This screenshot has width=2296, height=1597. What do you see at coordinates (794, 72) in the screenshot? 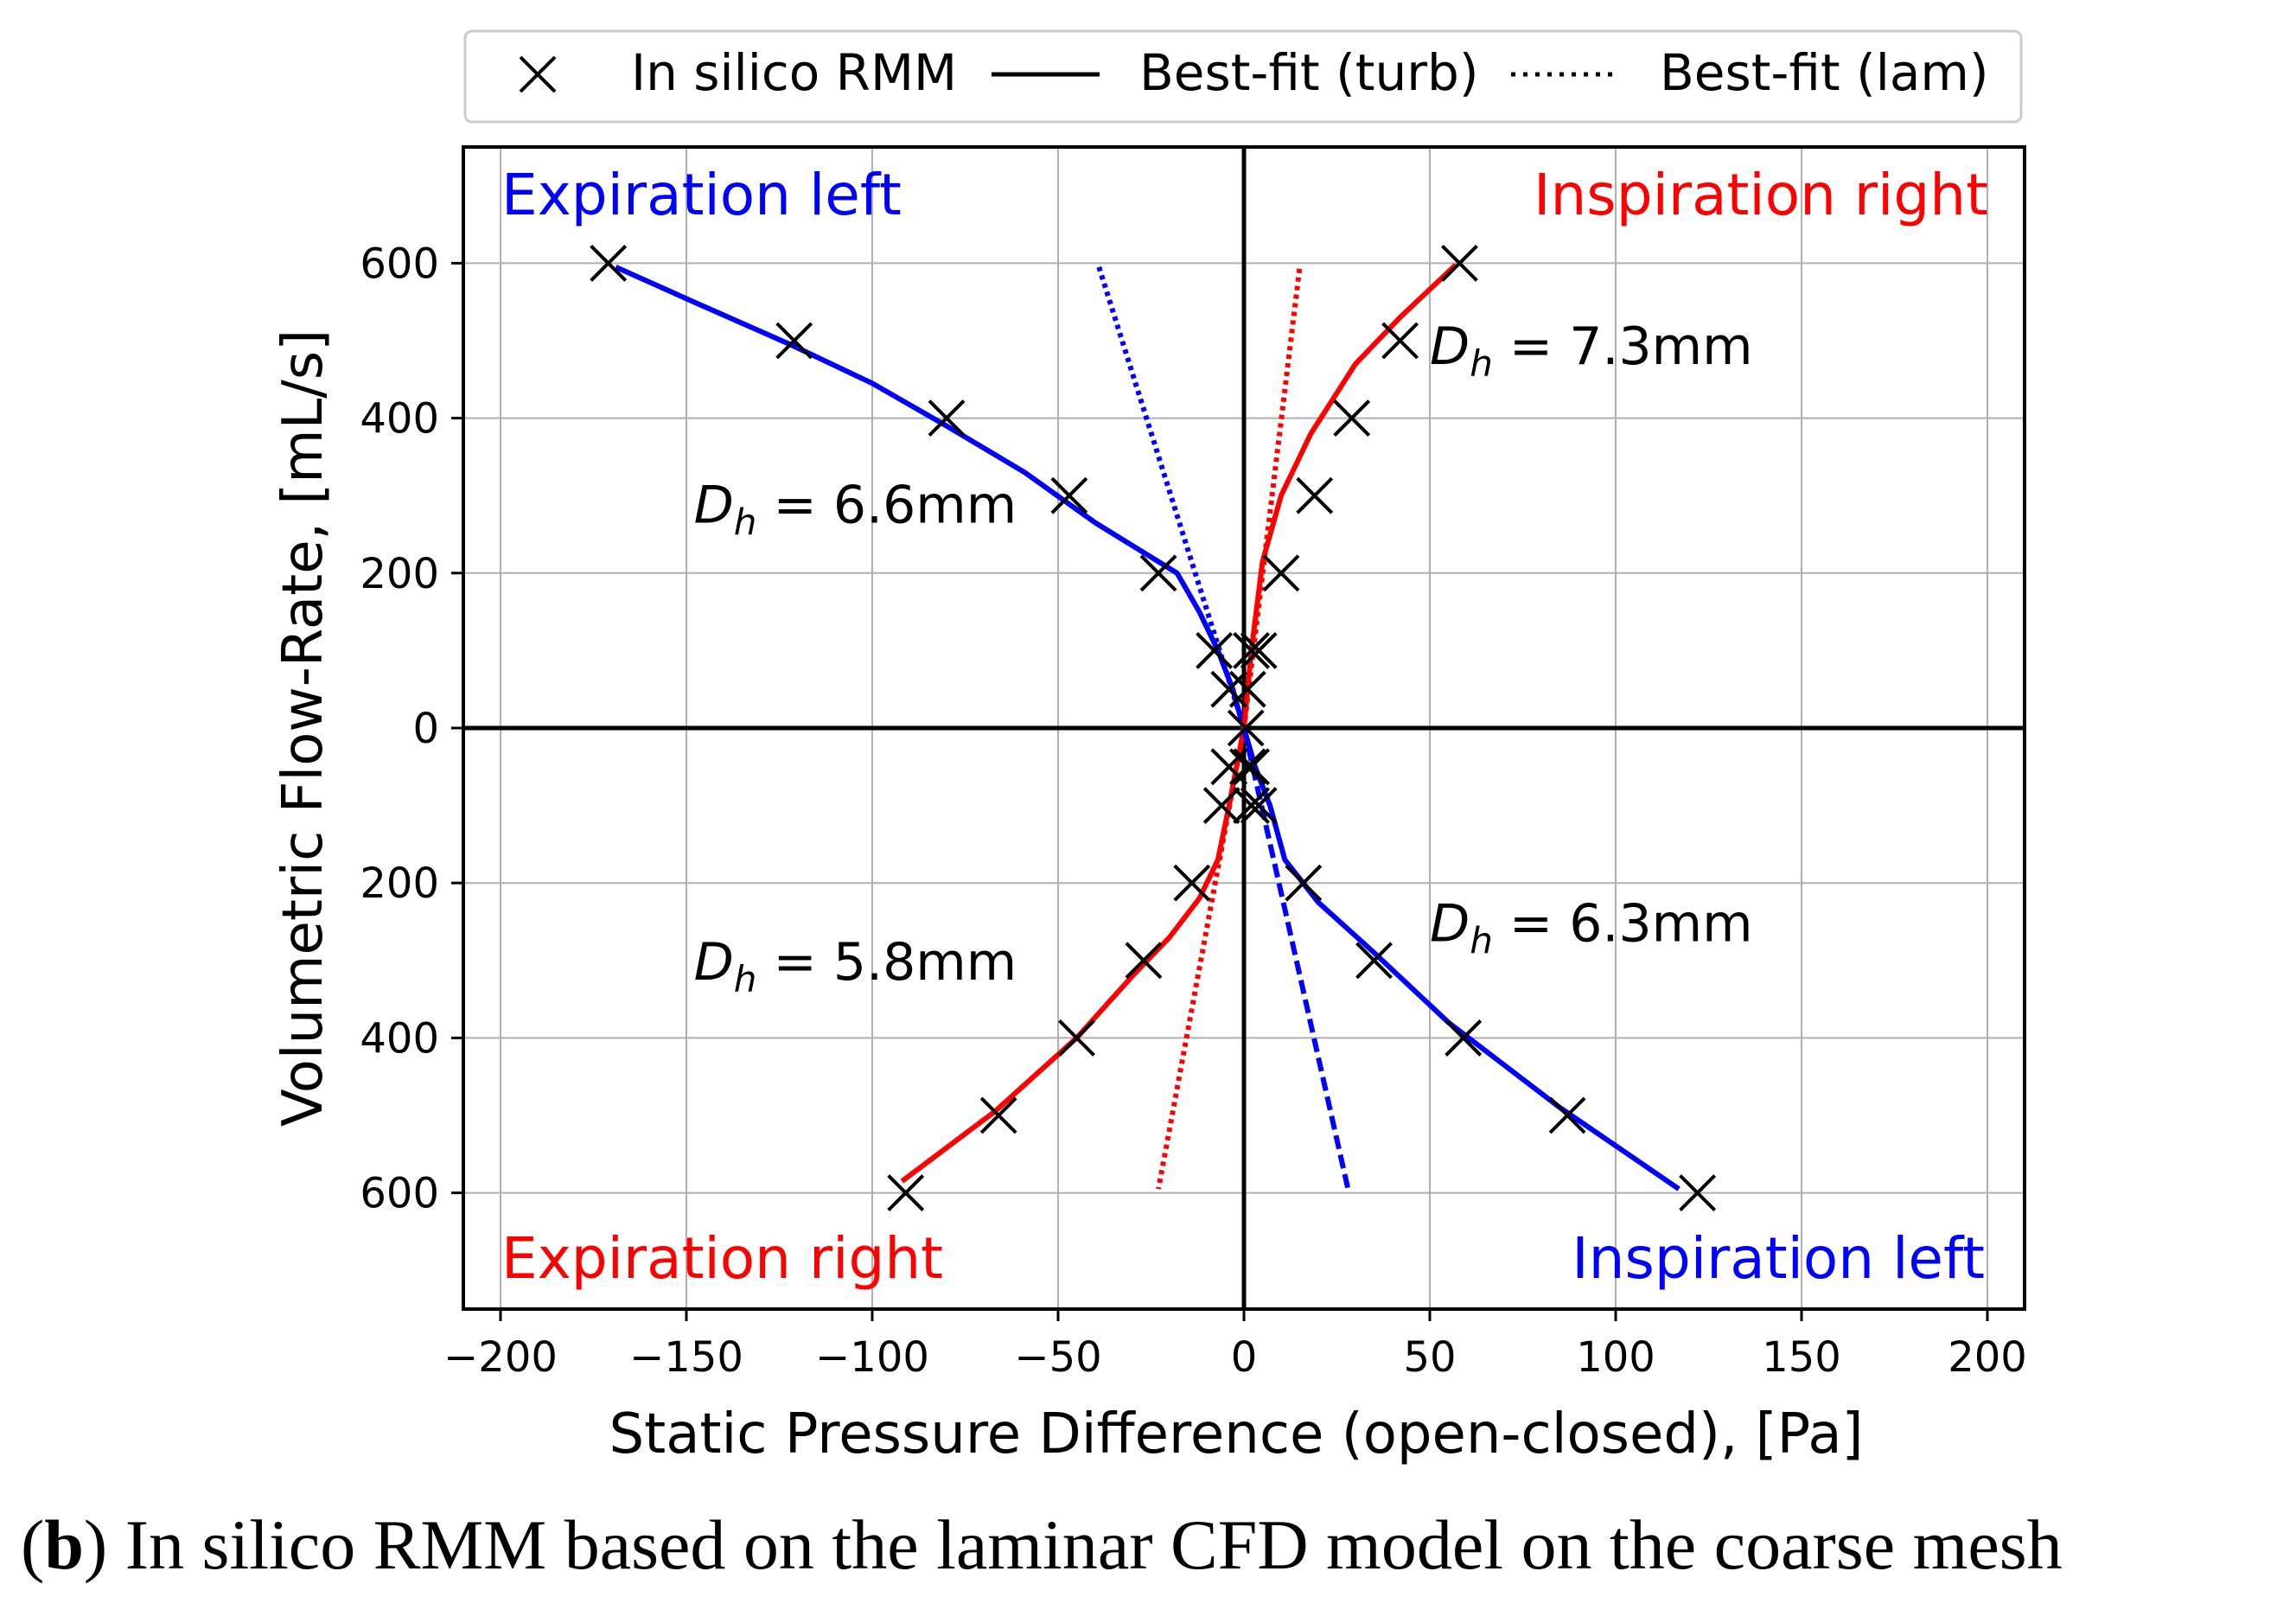
I see `legend-label-rmm: In silico RMM` at bounding box center [794, 72].